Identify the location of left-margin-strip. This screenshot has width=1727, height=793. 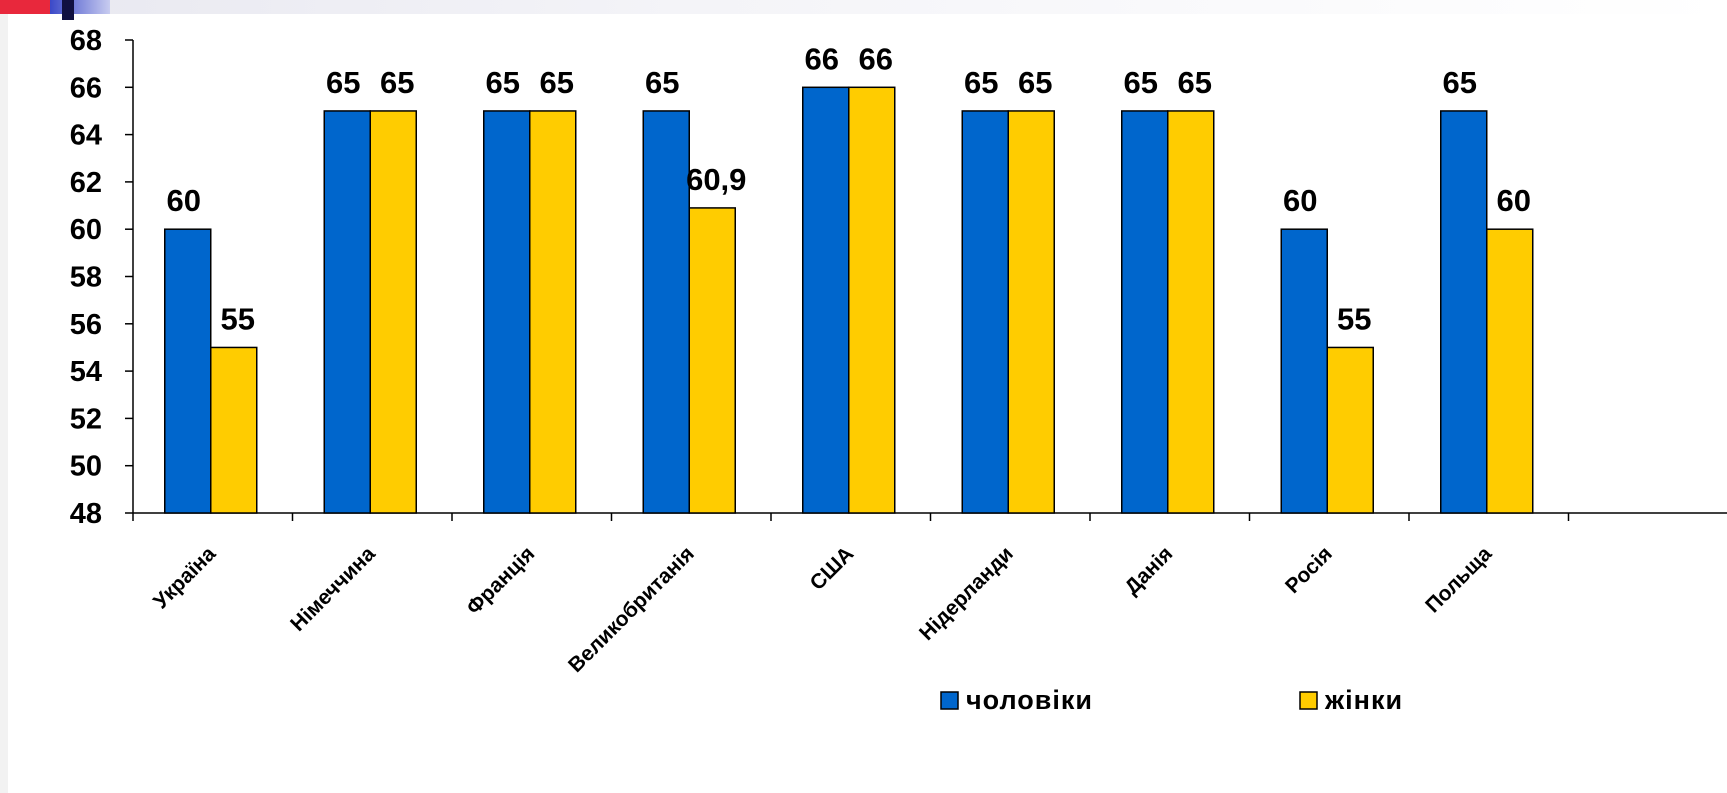
(4, 403).